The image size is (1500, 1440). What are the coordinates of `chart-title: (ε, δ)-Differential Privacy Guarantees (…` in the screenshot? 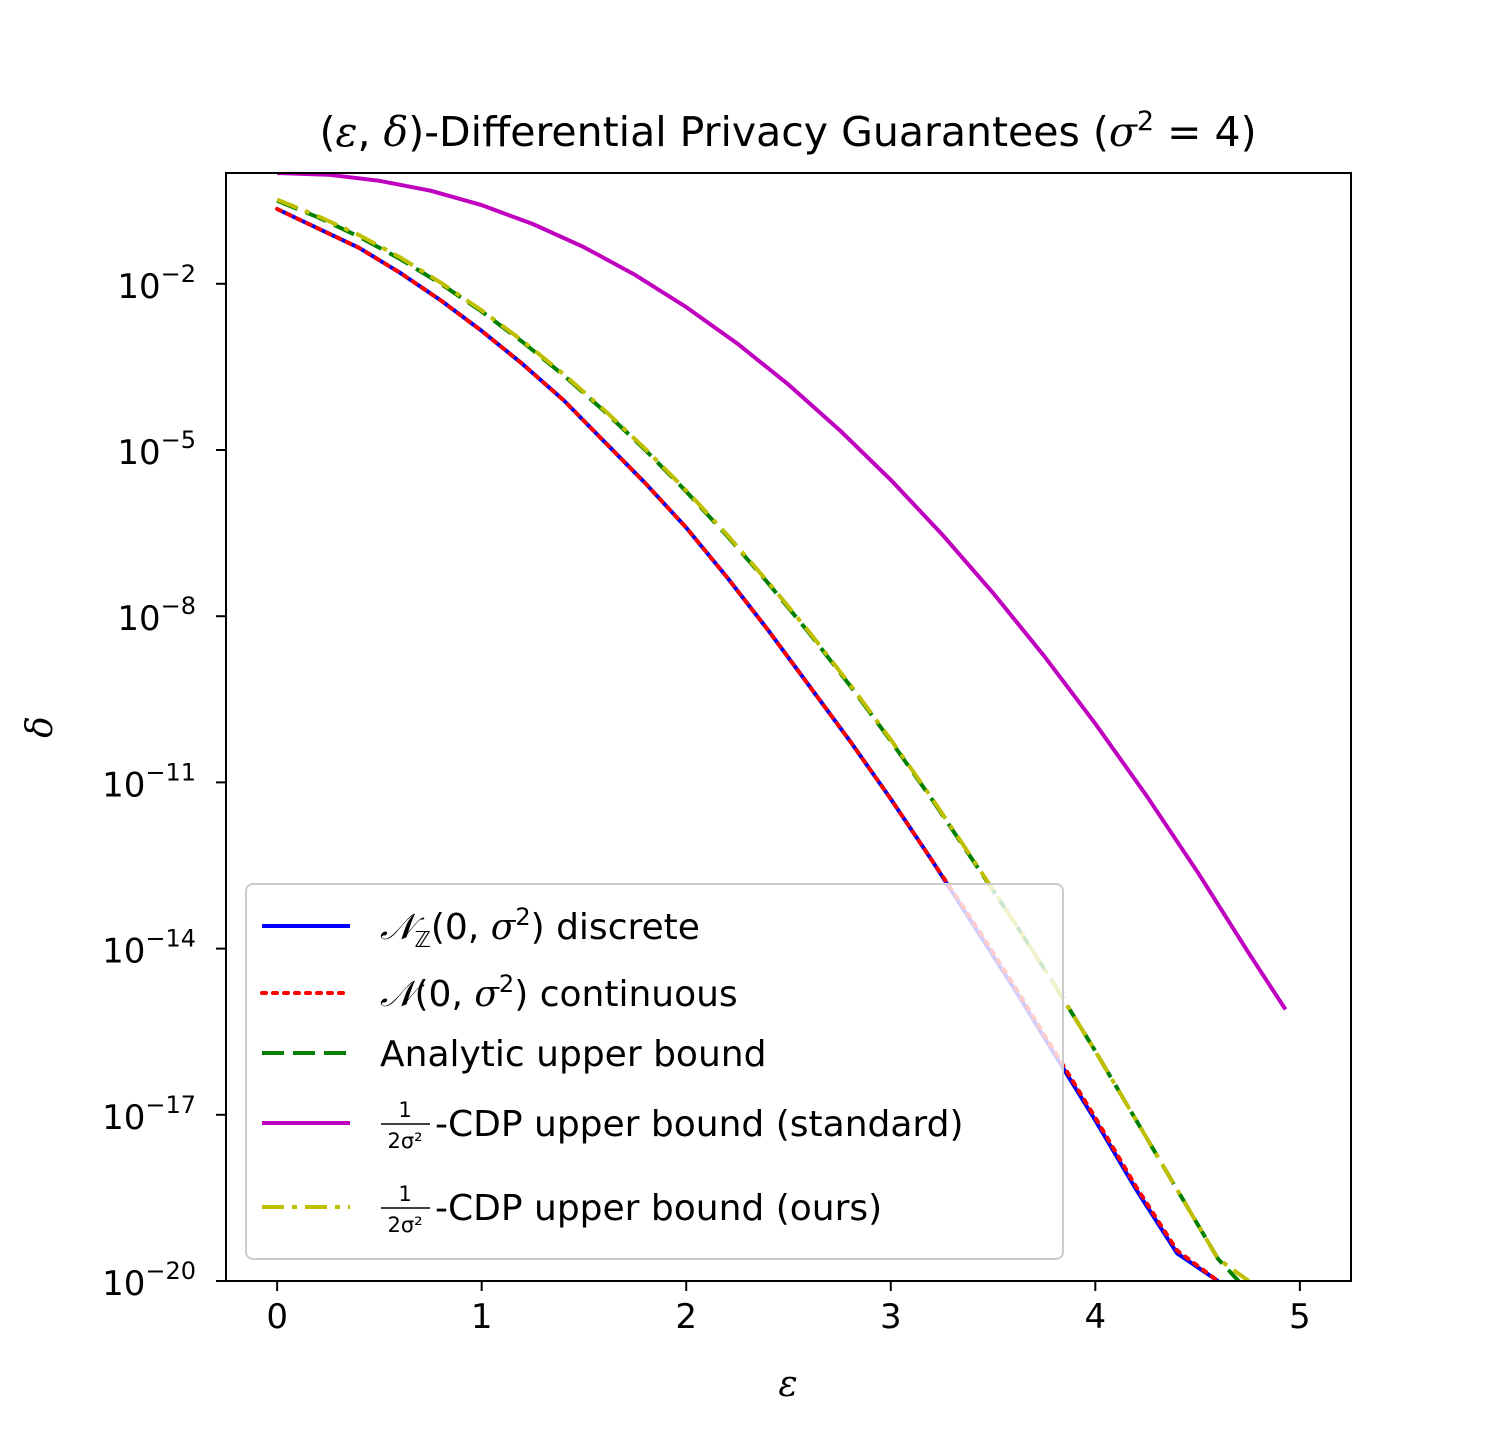 It's located at (787, 131).